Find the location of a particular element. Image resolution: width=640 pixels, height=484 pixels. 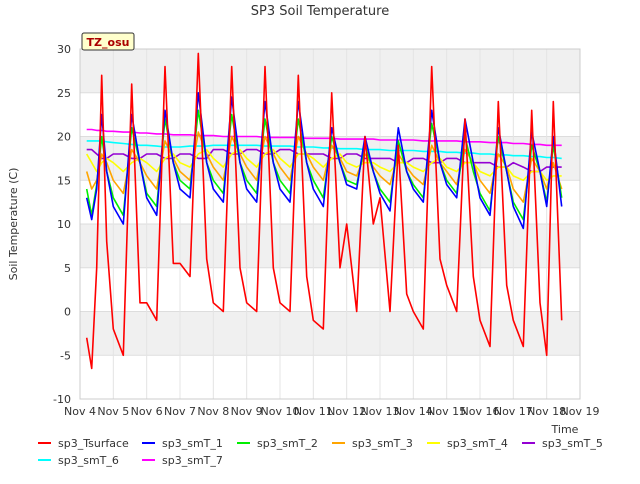

y-axis-ticks: -10 -5 0 5 10 15 20 25 30 is located at coordinates (62, 224).